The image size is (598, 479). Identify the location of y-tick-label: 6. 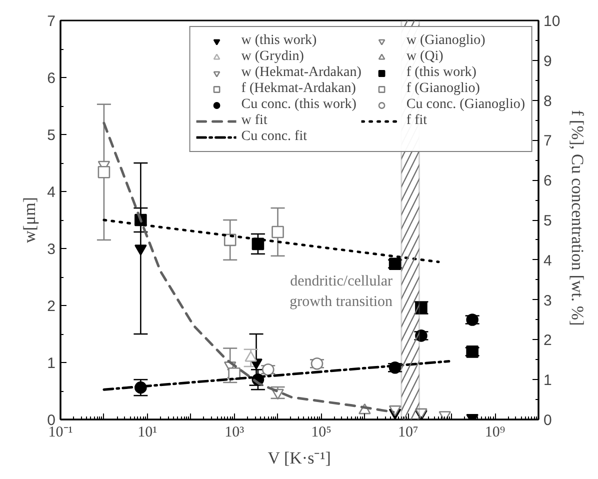
(51, 78).